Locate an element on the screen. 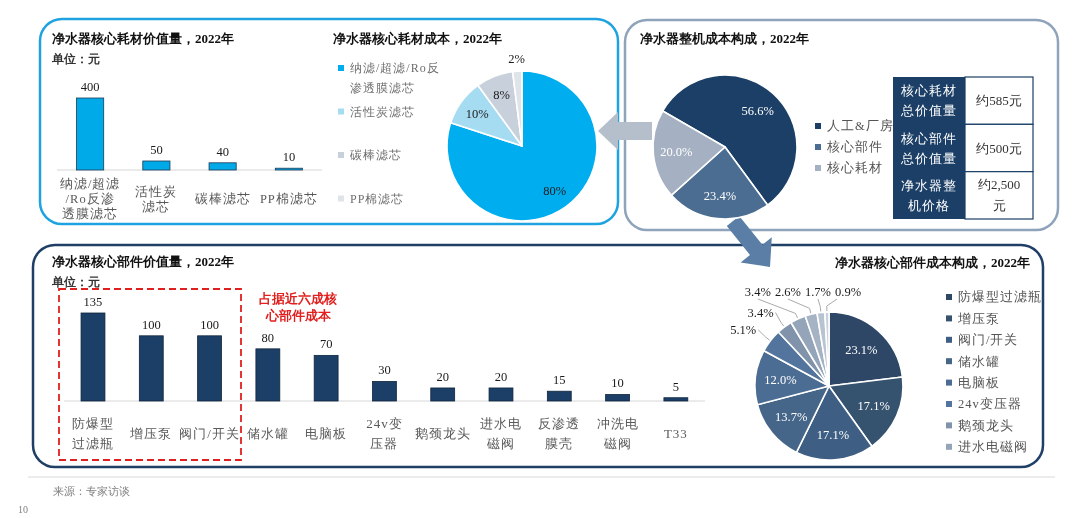  text: 核心部件总价值量 is located at coordinates (928, 148).